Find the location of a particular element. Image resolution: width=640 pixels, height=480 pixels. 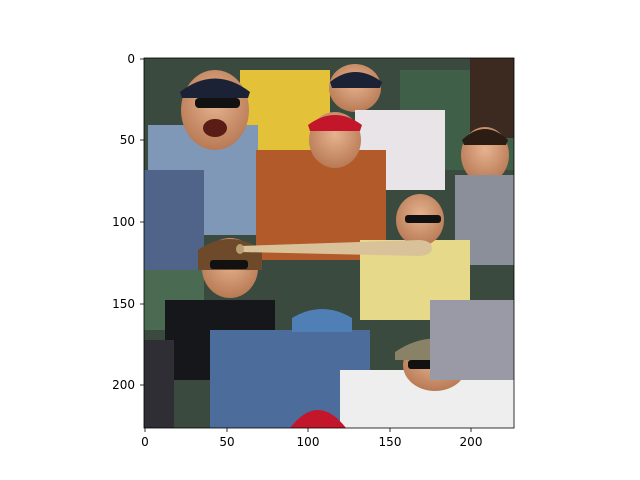

y-axis: 0 50 100 150 200 is located at coordinates (128, 222).